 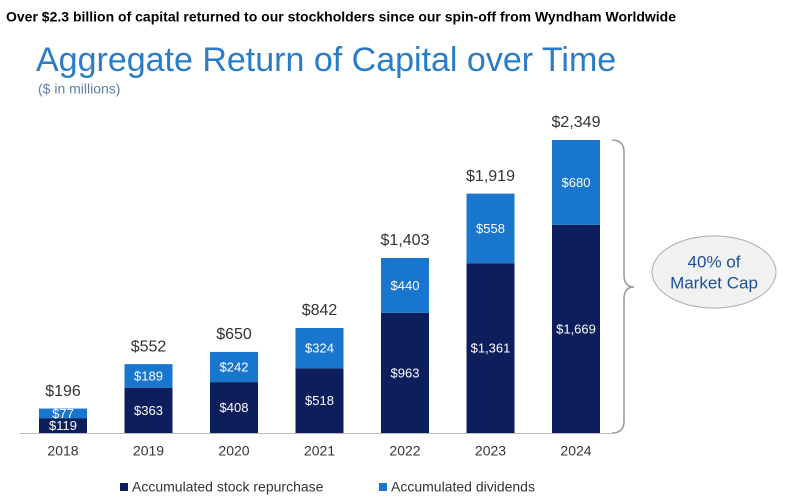 What do you see at coordinates (714, 282) in the screenshot?
I see `annotation: Market Cap` at bounding box center [714, 282].